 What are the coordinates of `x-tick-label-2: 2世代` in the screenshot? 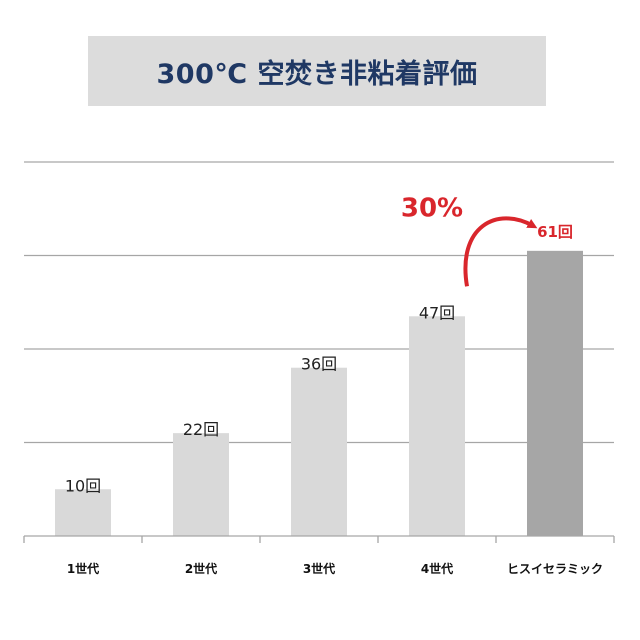 It's located at (201, 568).